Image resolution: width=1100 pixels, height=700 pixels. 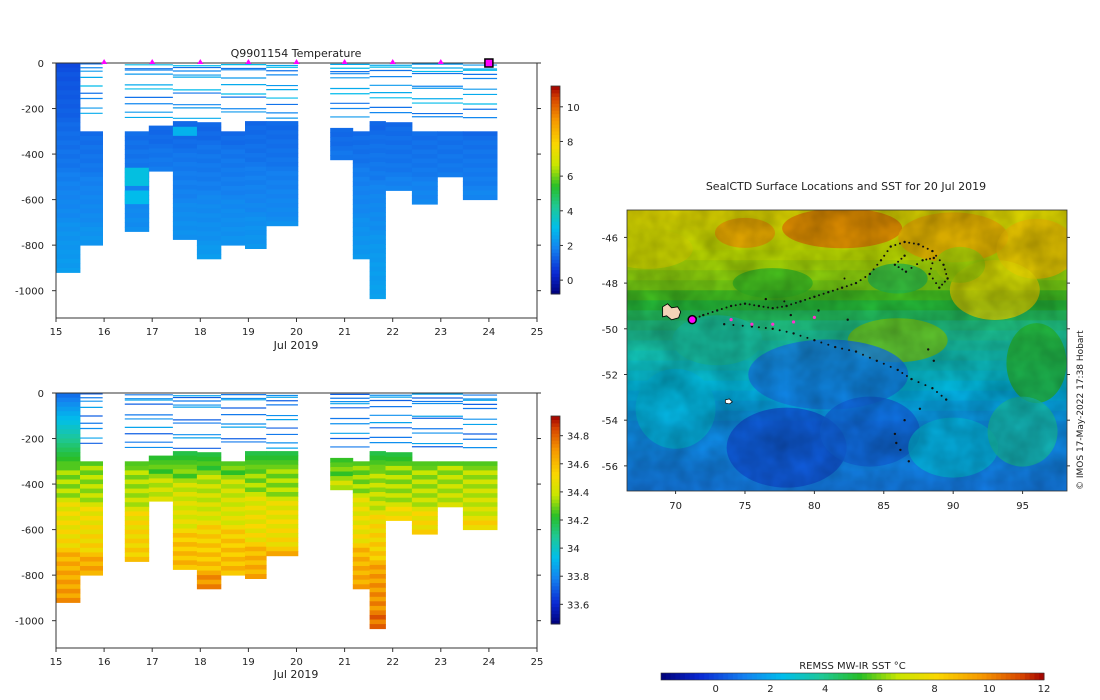 What do you see at coordinates (610, 284) in the screenshot?
I see `lat-tick-label: -48` at bounding box center [610, 284].